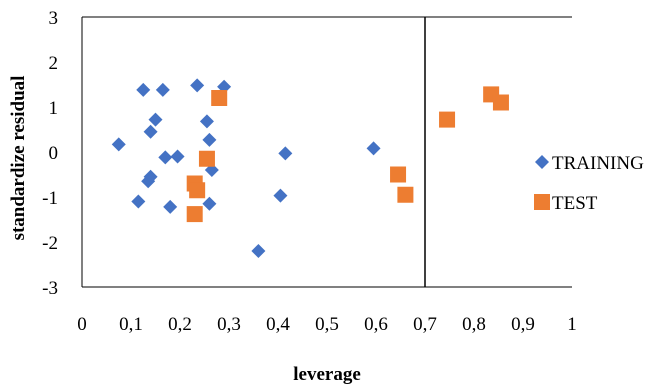  Describe the element at coordinates (598, 163) in the screenshot. I see `legend-label-training: TRAINING` at that location.